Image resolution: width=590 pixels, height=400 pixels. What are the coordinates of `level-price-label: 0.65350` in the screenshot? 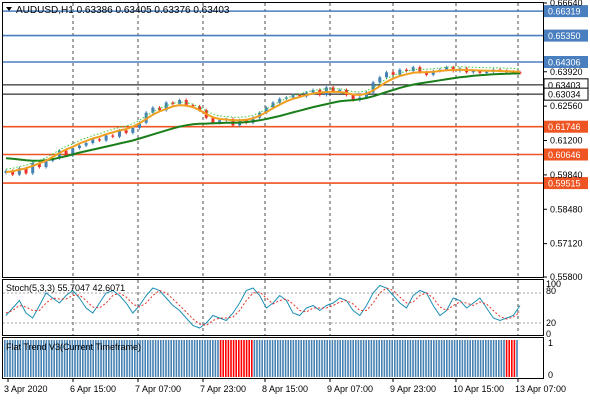 It's located at (564, 36).